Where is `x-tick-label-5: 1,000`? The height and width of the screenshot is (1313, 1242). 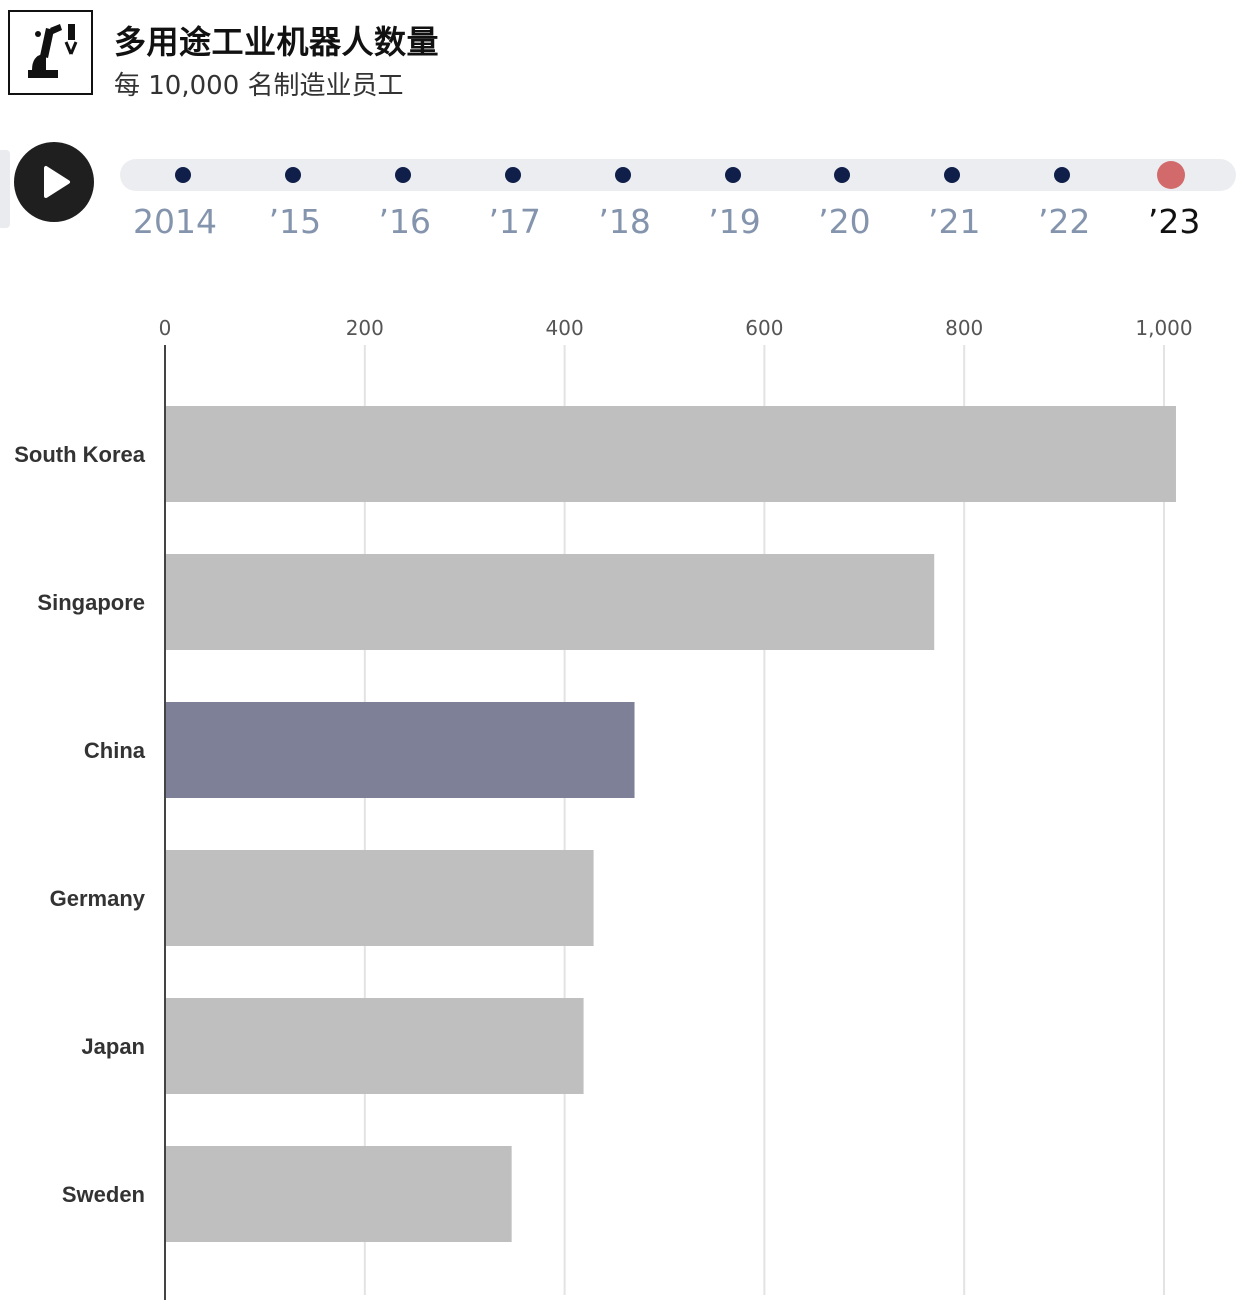 x-tick-label-5: 1,000 is located at coordinates (1163, 328).